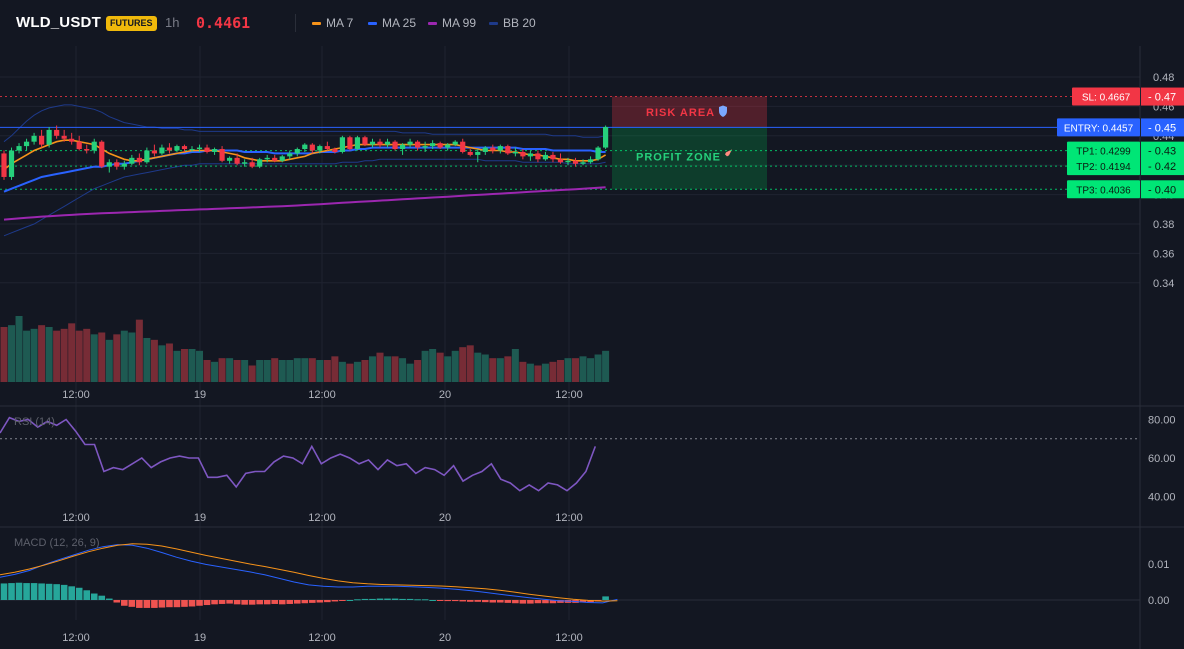 This screenshot has height=649, width=1184. What do you see at coordinates (58, 22) in the screenshot?
I see `symbol-name: WLD_USDT` at bounding box center [58, 22].